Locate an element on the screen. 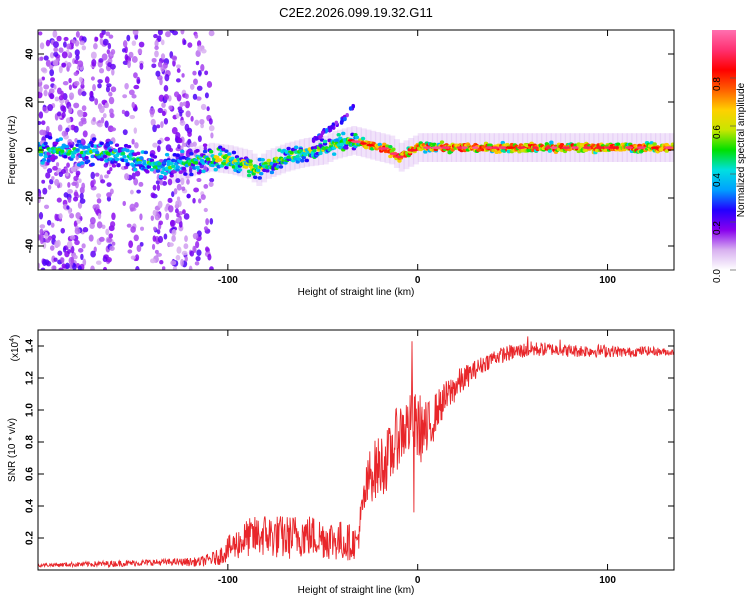 The width and height of the screenshot is (750, 605). snr-y-tick-label: 0.2 is located at coordinates (30, 538).